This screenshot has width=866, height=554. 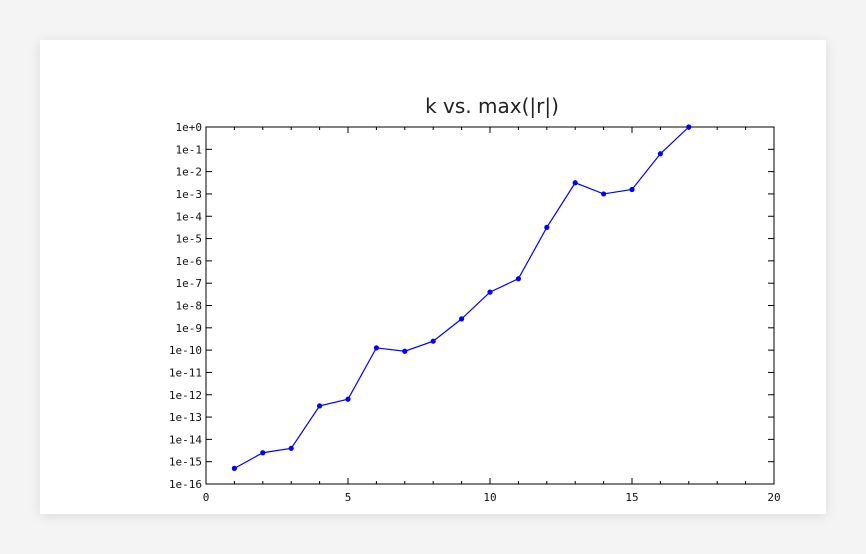 I want to click on x-tick-label: 0, so click(x=206, y=497).